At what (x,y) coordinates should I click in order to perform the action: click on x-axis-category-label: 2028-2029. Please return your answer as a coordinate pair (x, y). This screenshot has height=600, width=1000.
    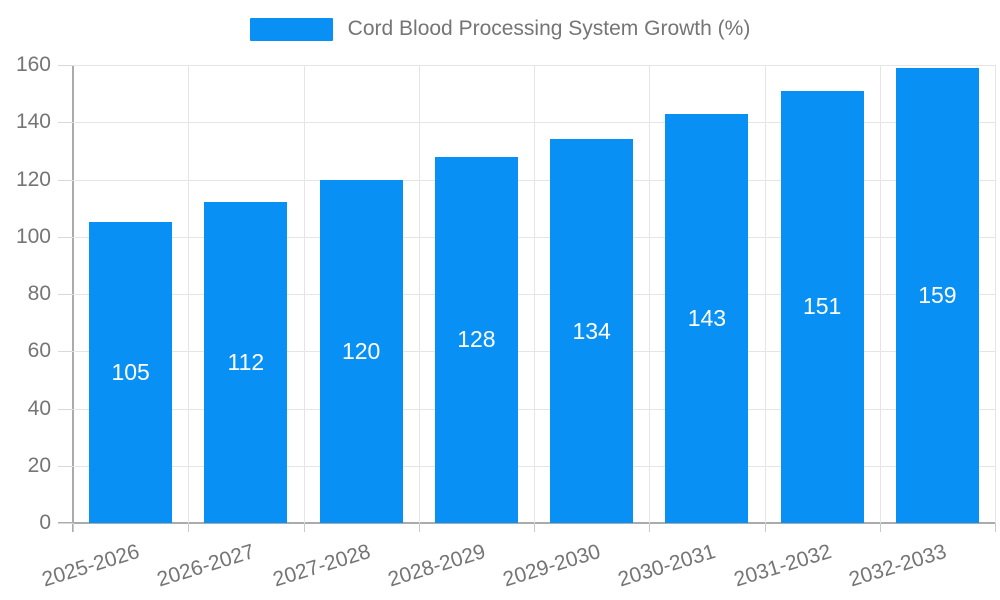
    Looking at the image, I should click on (437, 566).